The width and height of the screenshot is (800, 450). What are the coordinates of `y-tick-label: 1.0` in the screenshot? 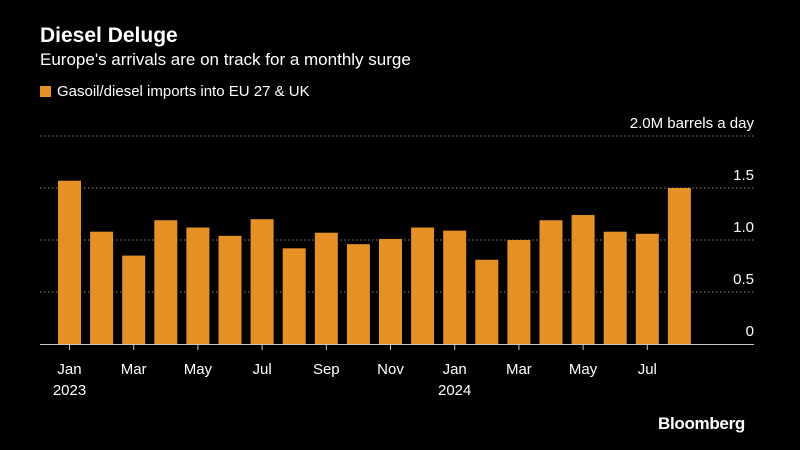 It's located at (743, 227).